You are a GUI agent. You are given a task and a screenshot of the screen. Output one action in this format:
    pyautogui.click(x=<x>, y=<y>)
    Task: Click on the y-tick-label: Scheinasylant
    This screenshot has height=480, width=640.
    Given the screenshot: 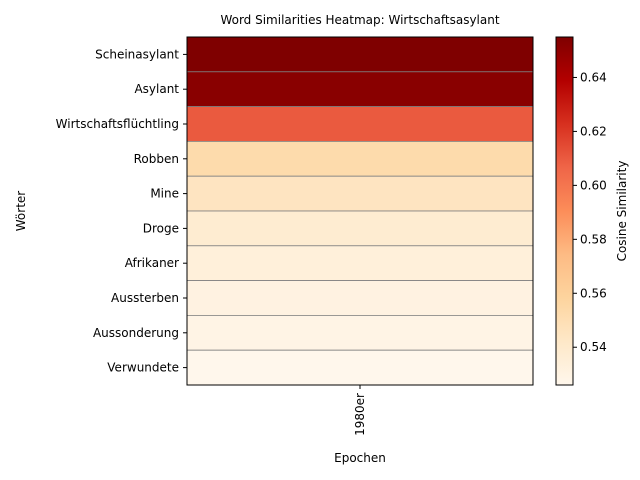 What is the action you would take?
    pyautogui.click(x=137, y=54)
    